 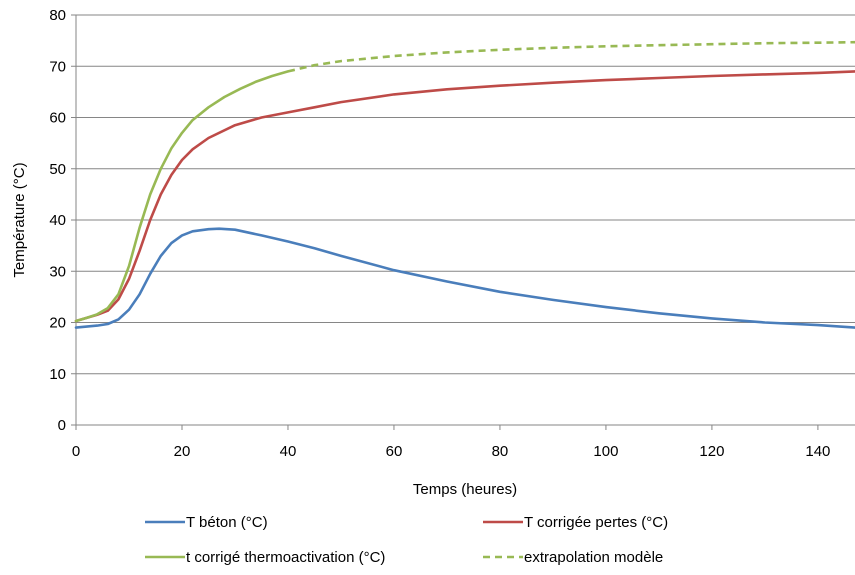 What do you see at coordinates (465, 489) in the screenshot?
I see `x-axis-title: Temps (heures)` at bounding box center [465, 489].